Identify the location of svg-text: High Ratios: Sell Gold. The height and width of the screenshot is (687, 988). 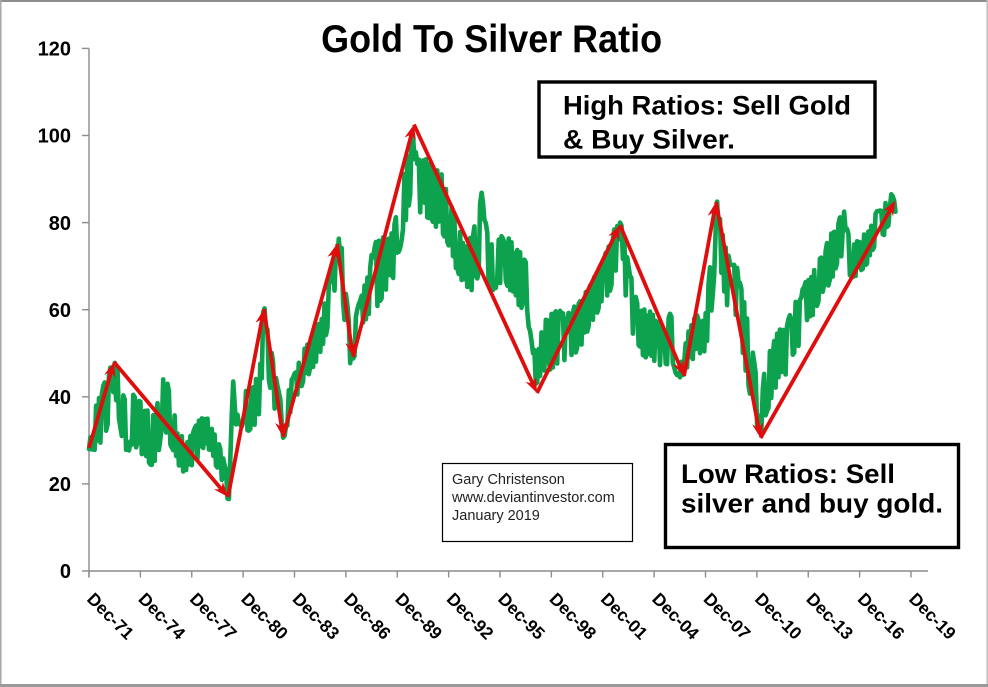
(707, 106).